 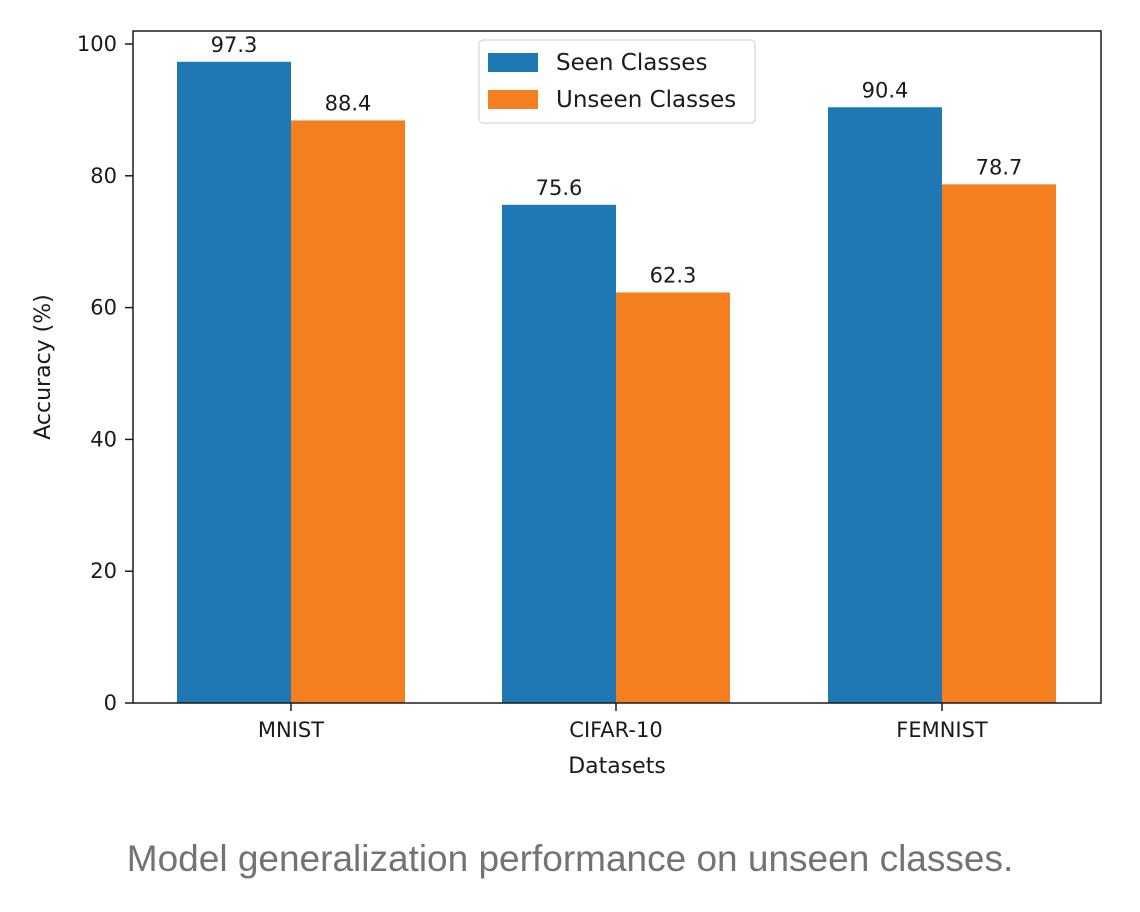 What do you see at coordinates (513, 99) in the screenshot?
I see `legend-swatch-unseen` at bounding box center [513, 99].